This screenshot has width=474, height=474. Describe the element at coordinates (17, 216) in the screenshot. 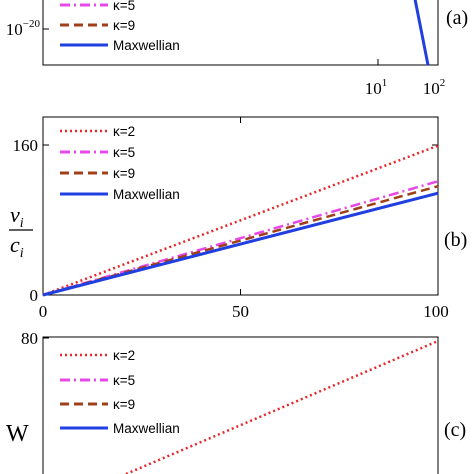

I see `panel-b-ylabel-numerator: vi` at that location.